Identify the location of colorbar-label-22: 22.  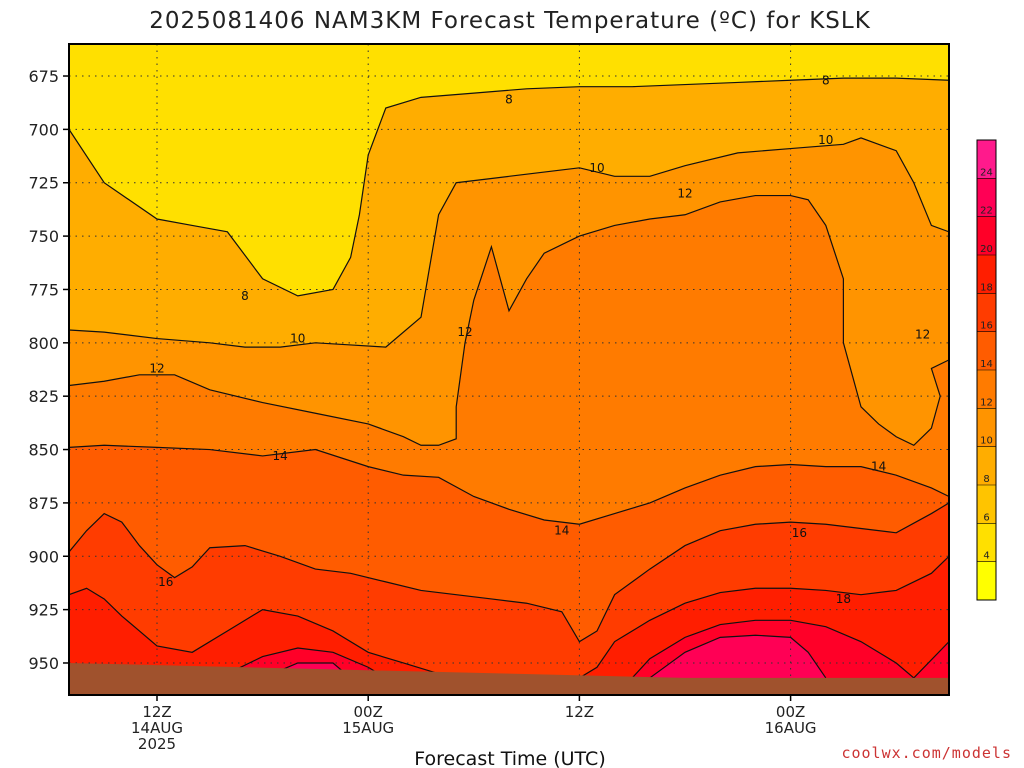
(986, 211).